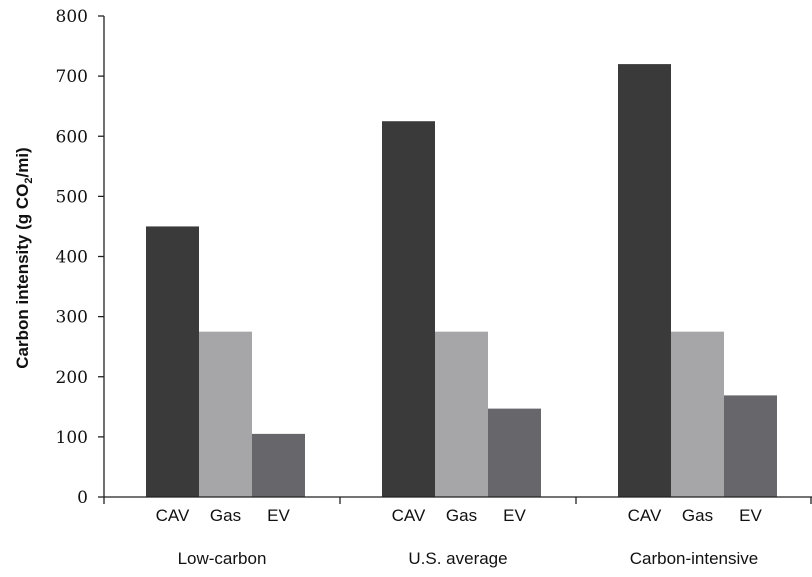 The height and width of the screenshot is (577, 812). I want to click on bar-1-gas, so click(461, 414).